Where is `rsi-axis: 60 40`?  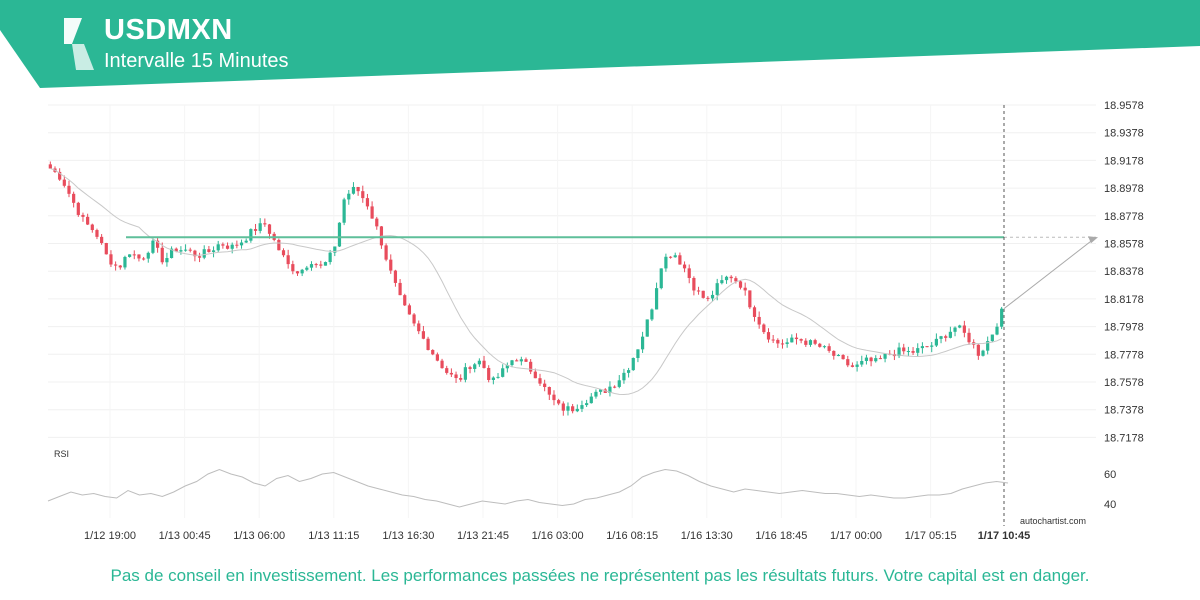
rsi-axis: 60 40 is located at coordinates (1110, 490).